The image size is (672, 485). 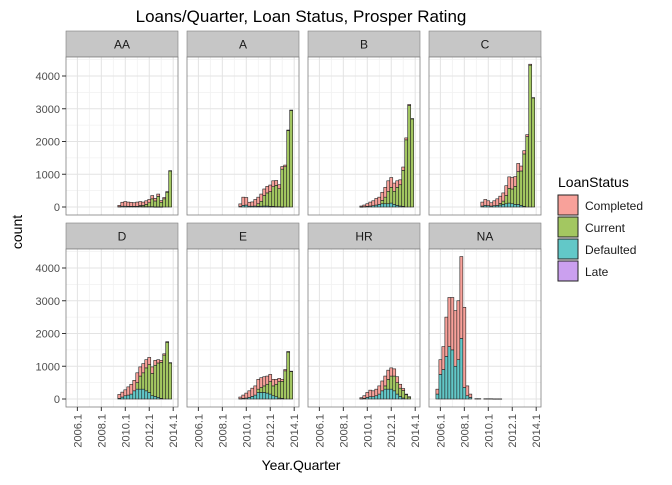 What do you see at coordinates (485, 45) in the screenshot?
I see `facet-label: C` at bounding box center [485, 45].